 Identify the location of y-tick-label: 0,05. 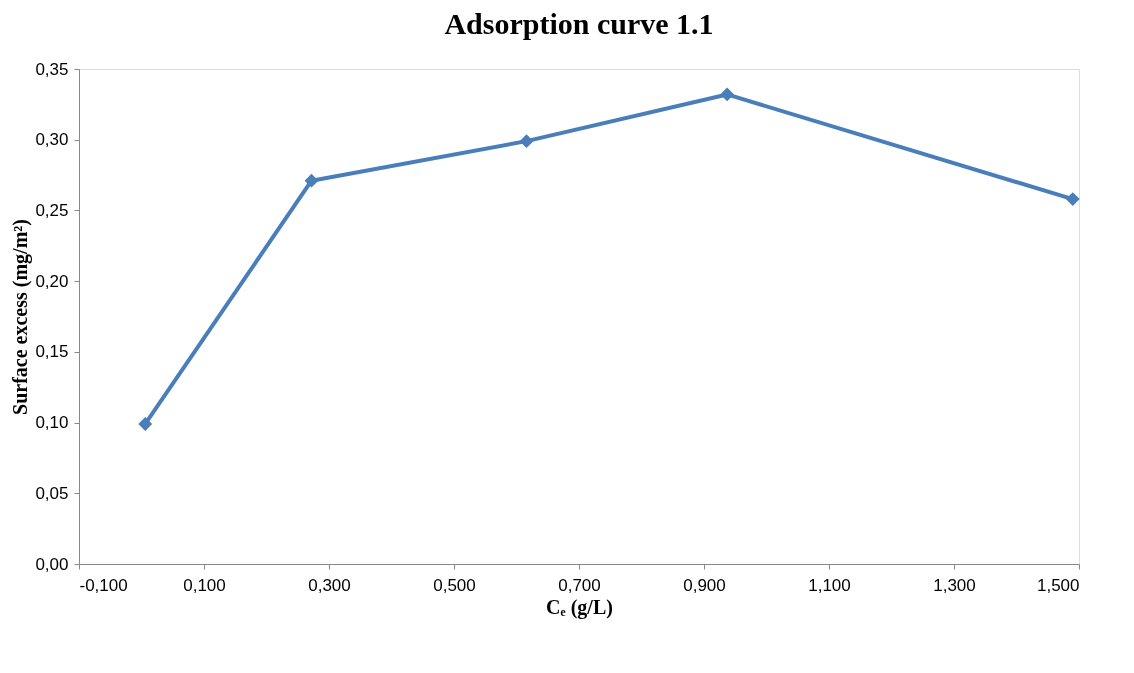
(52, 493).